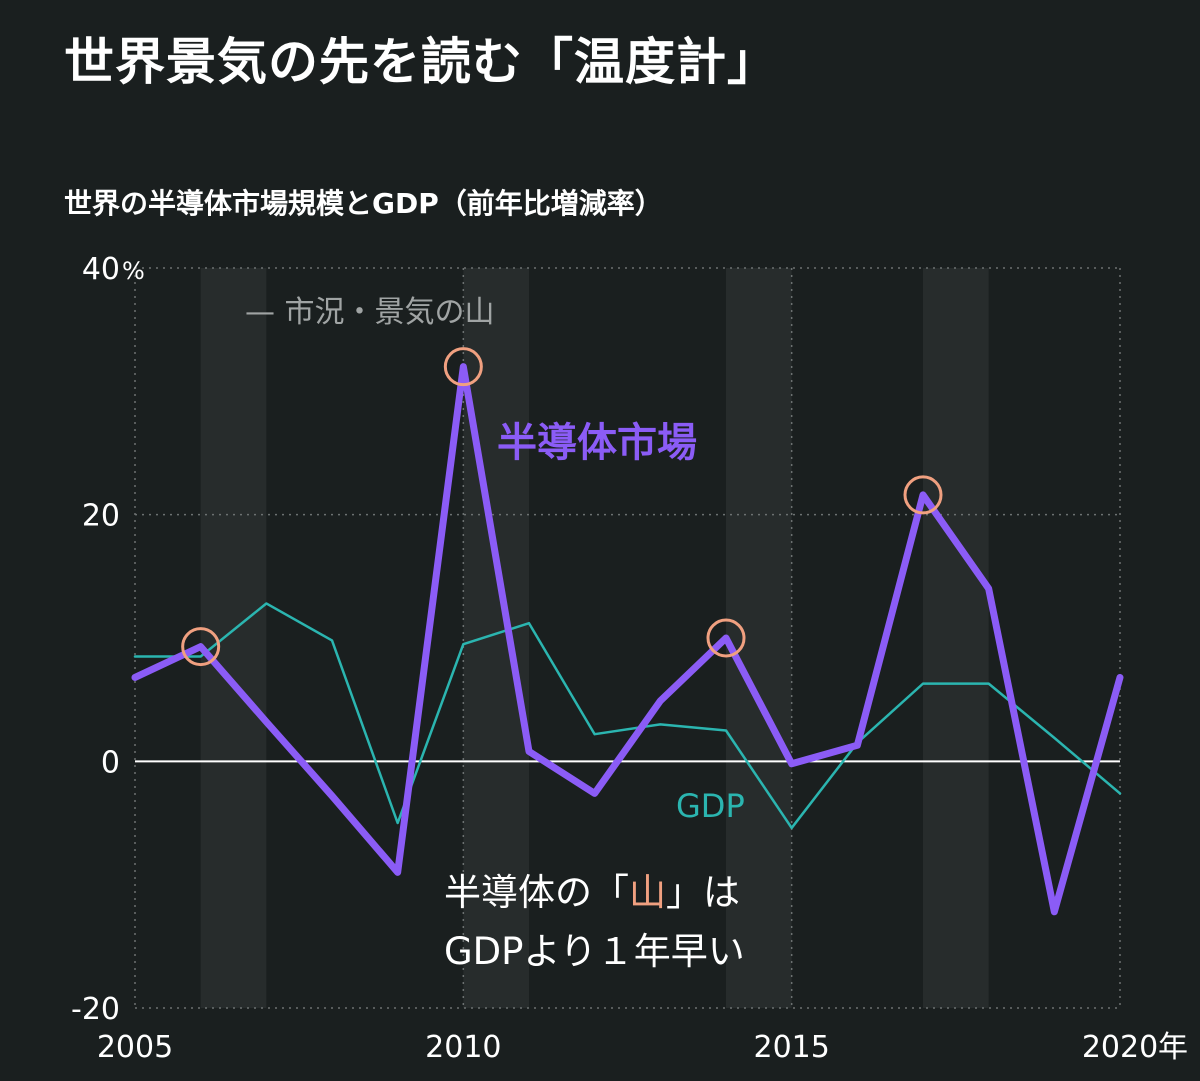 This screenshot has width=1200, height=1081. What do you see at coordinates (703, 892) in the screenshot?
I see `annotation-text: 」は` at bounding box center [703, 892].